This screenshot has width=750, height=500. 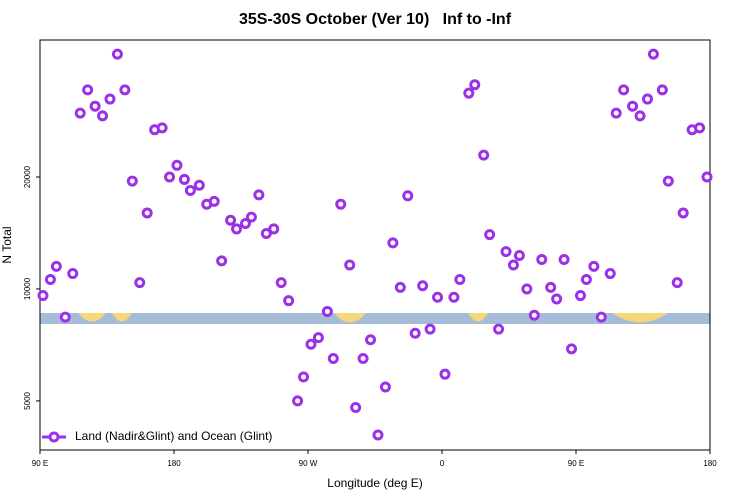 I want to click on land-strip, so click(x=375, y=318).